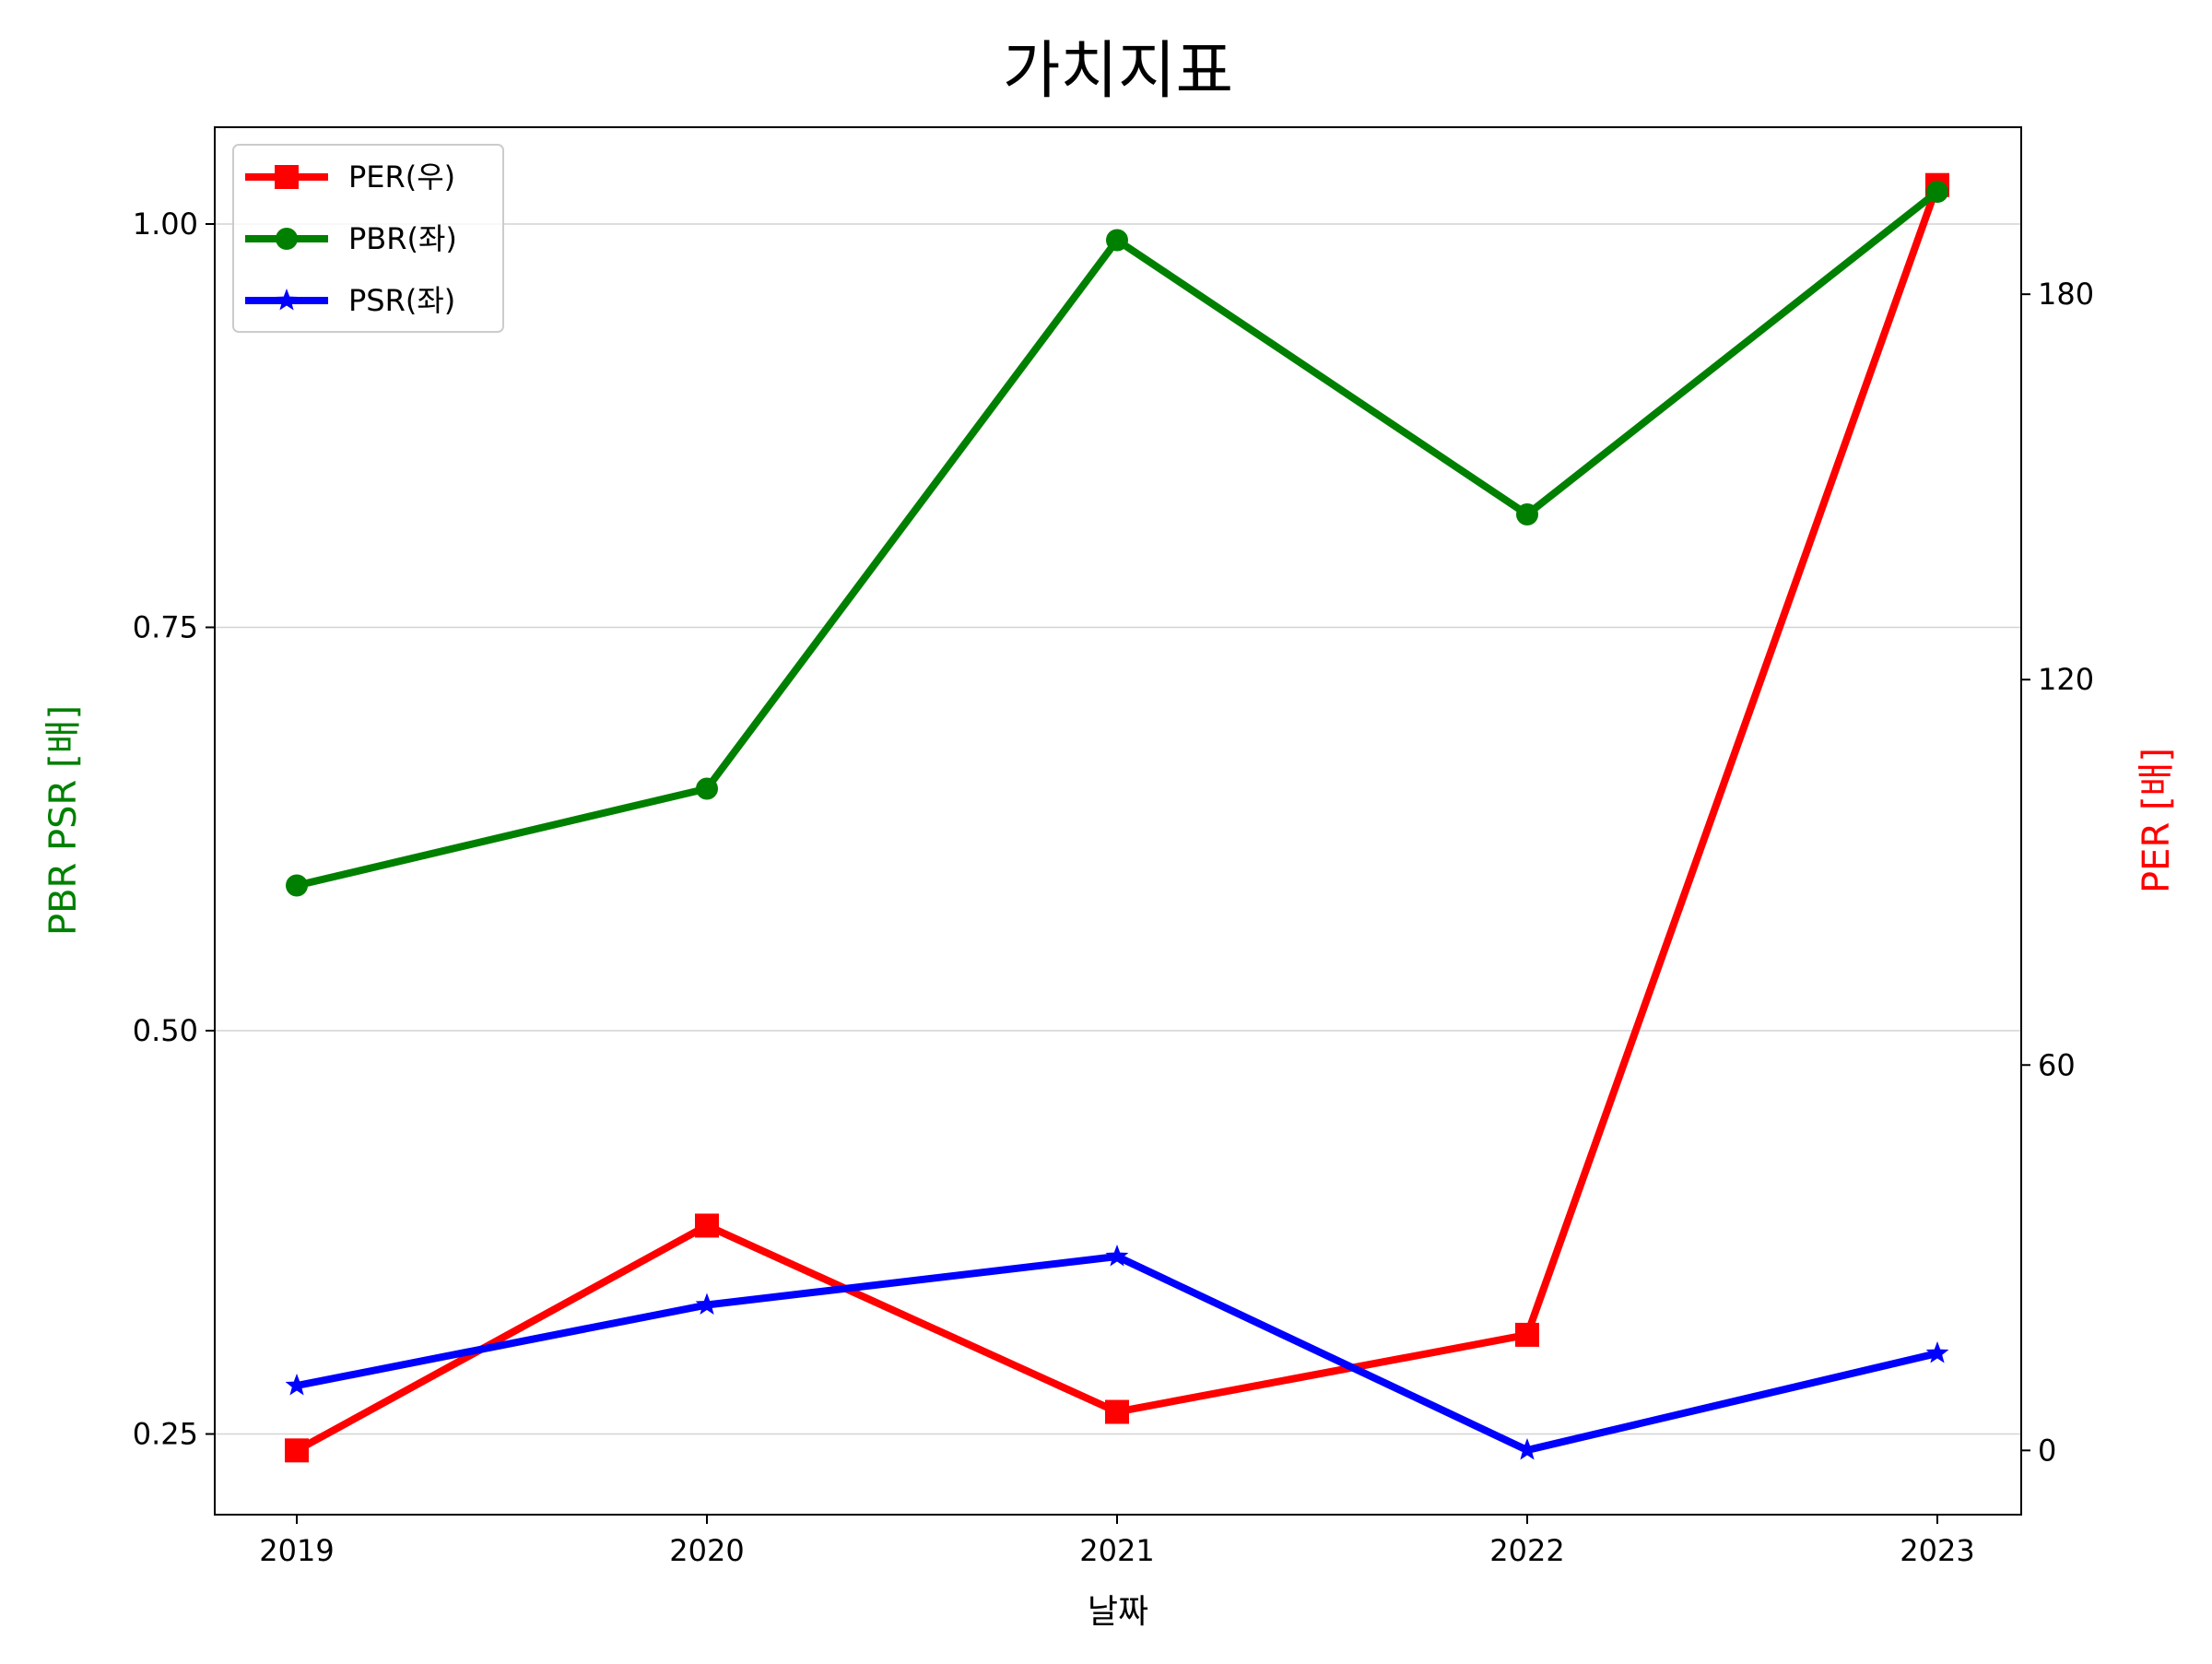 This screenshot has width=2212, height=1664. Describe the element at coordinates (165, 224) in the screenshot. I see `left-tick-label: 1.00` at that location.